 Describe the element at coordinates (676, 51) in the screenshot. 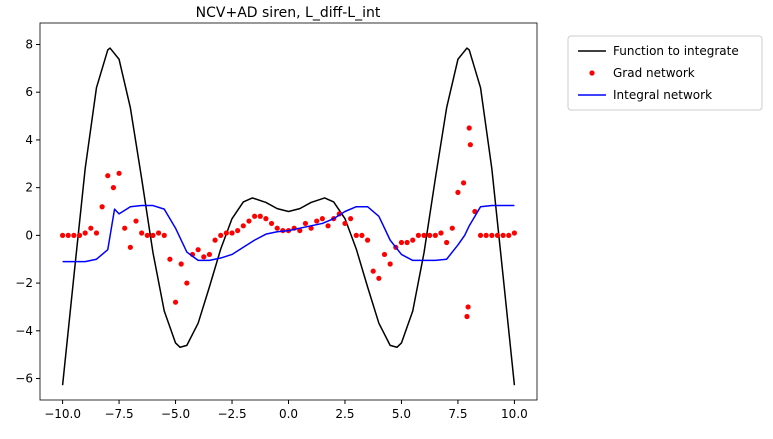

I see `legend-label: Function to integrate` at that location.